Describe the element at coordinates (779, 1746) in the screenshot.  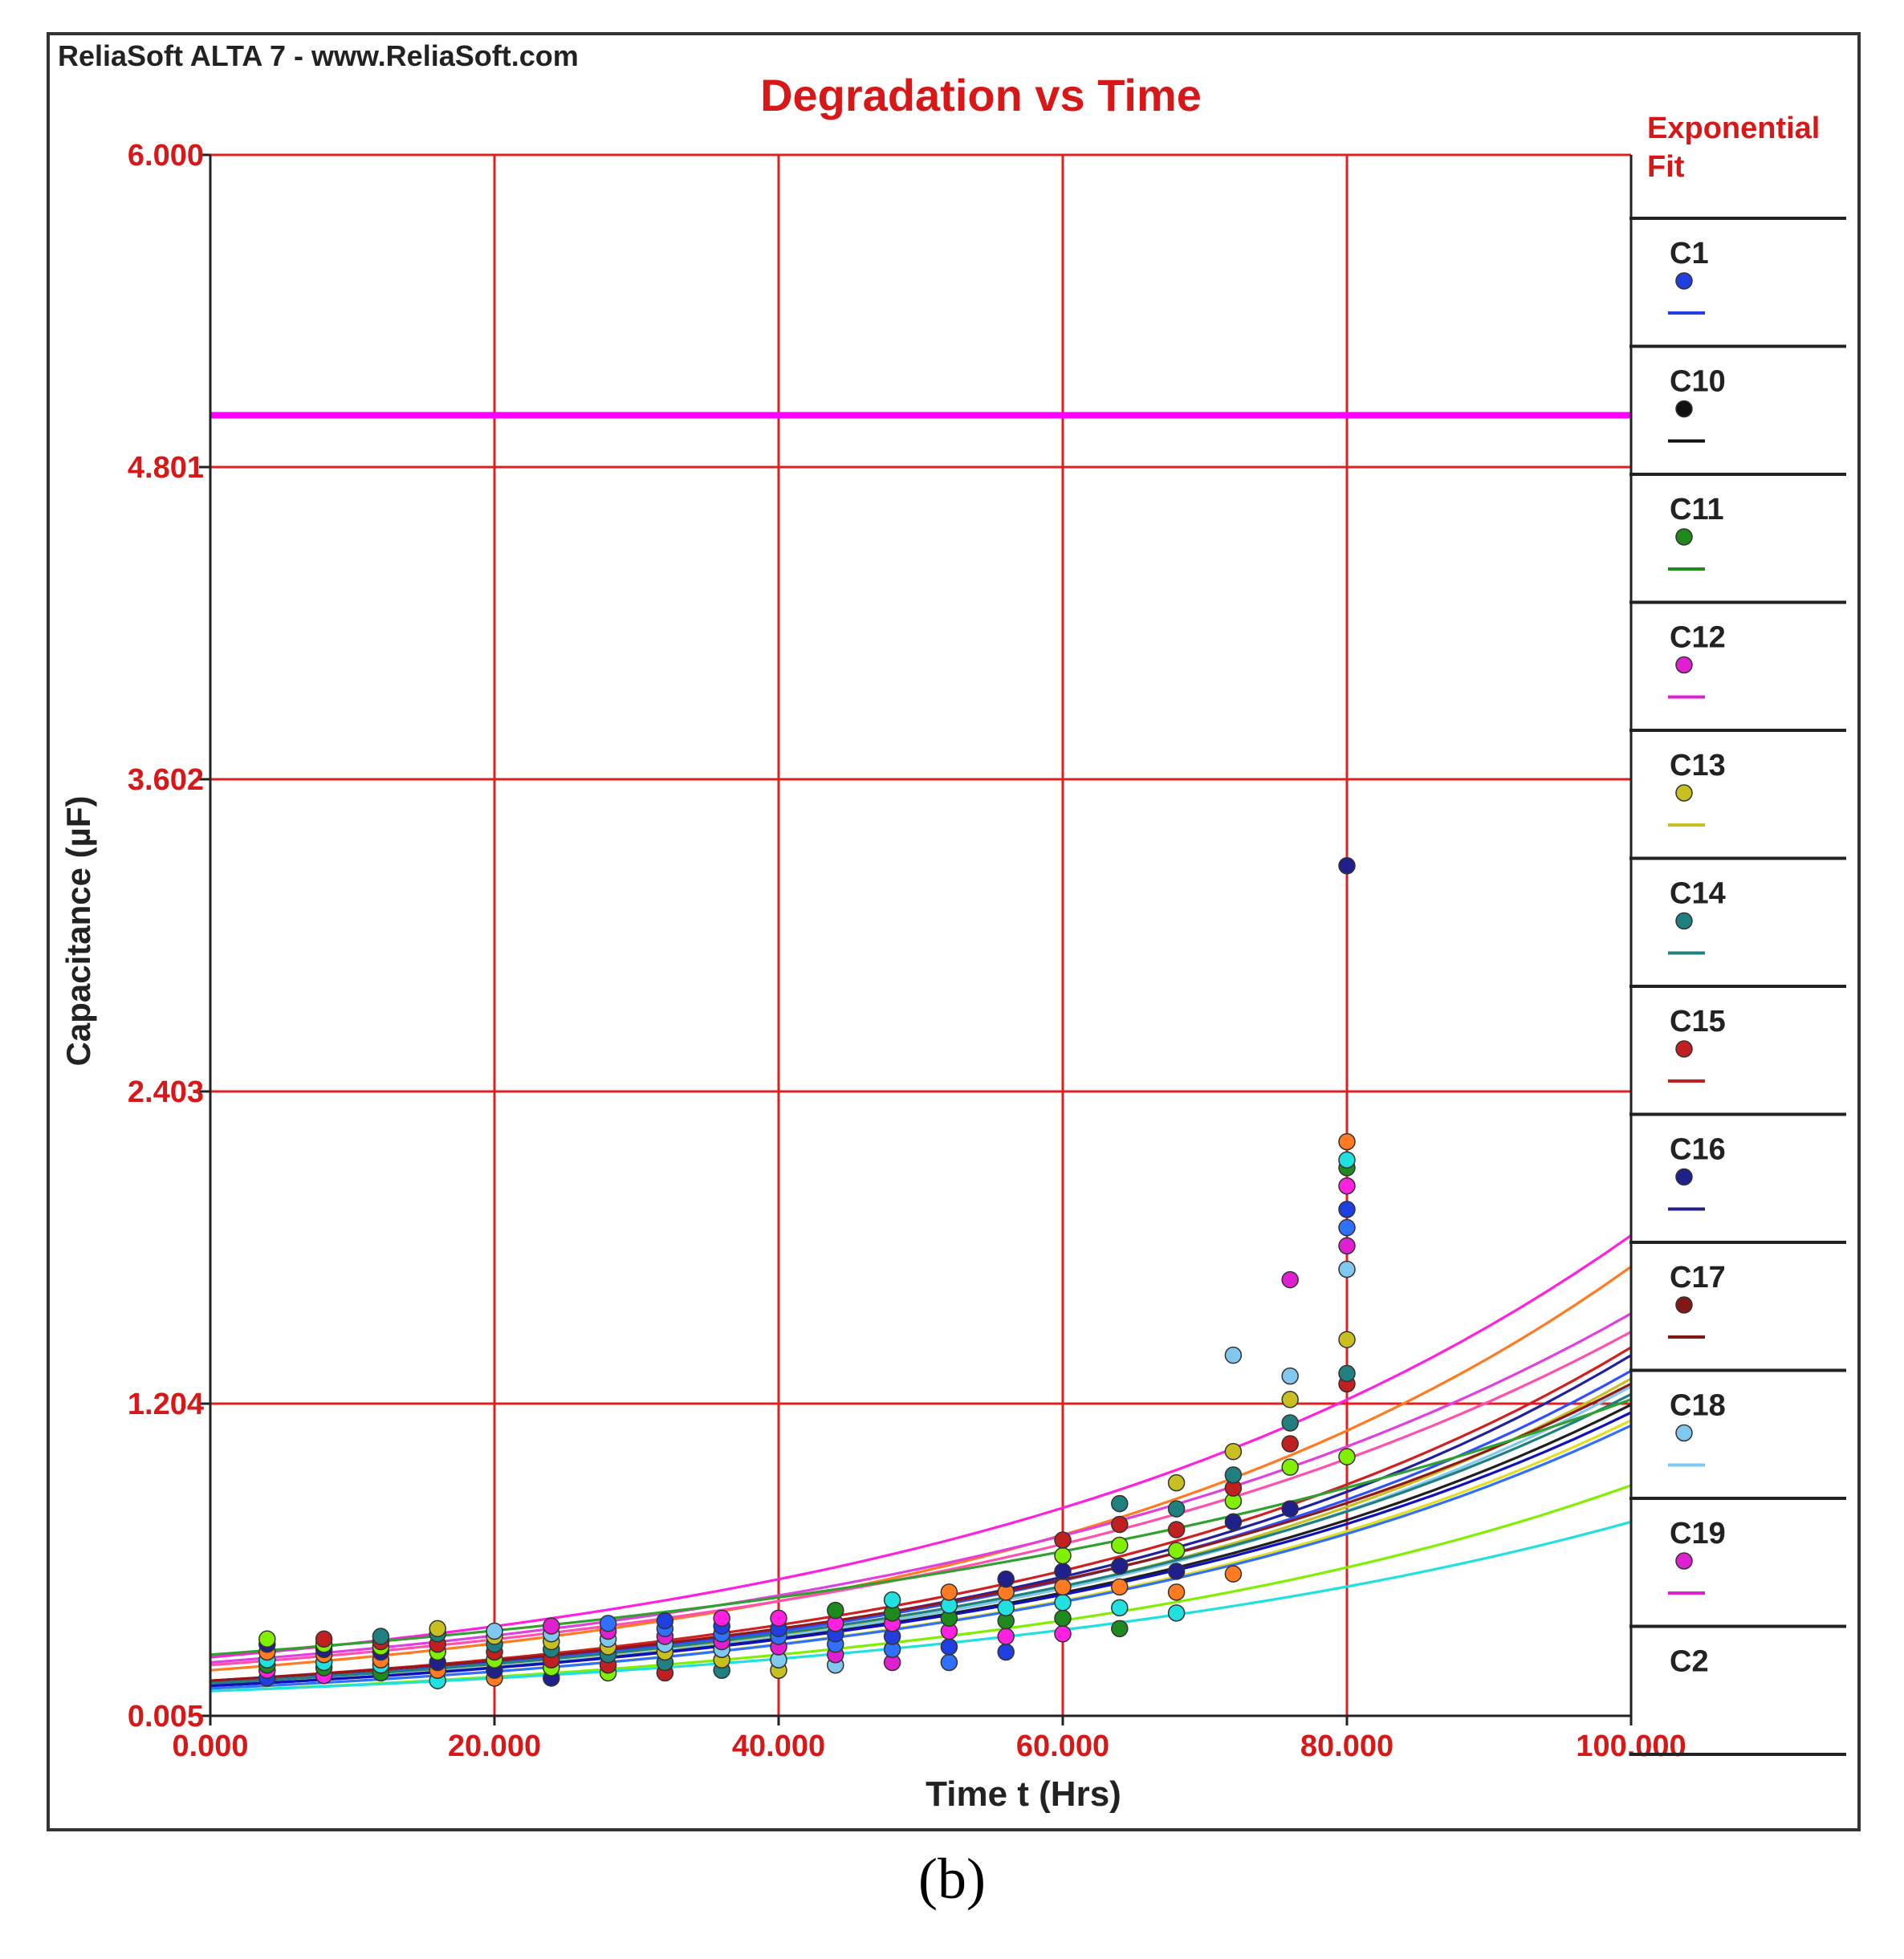
I see `x-tick-label: 40.000` at that location.